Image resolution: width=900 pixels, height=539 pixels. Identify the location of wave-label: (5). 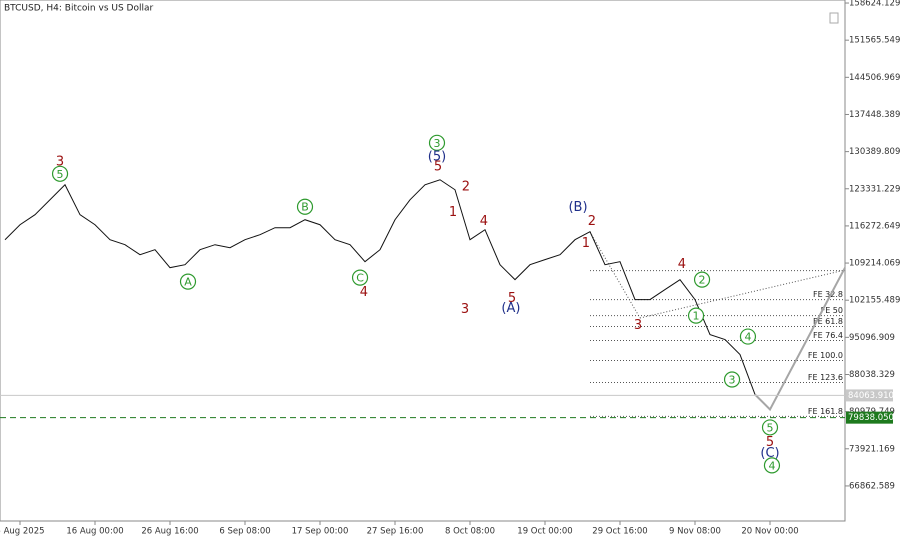
(437, 156).